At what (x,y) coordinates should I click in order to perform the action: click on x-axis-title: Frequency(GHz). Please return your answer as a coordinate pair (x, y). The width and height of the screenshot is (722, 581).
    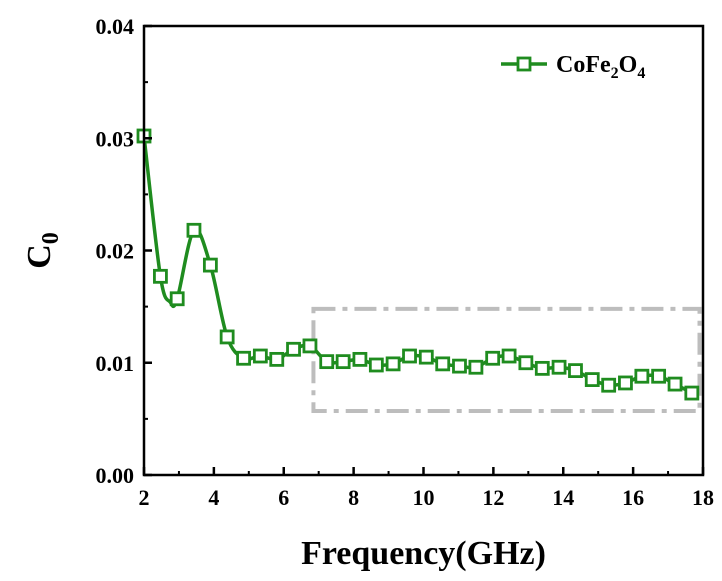
    Looking at the image, I should click on (423, 553).